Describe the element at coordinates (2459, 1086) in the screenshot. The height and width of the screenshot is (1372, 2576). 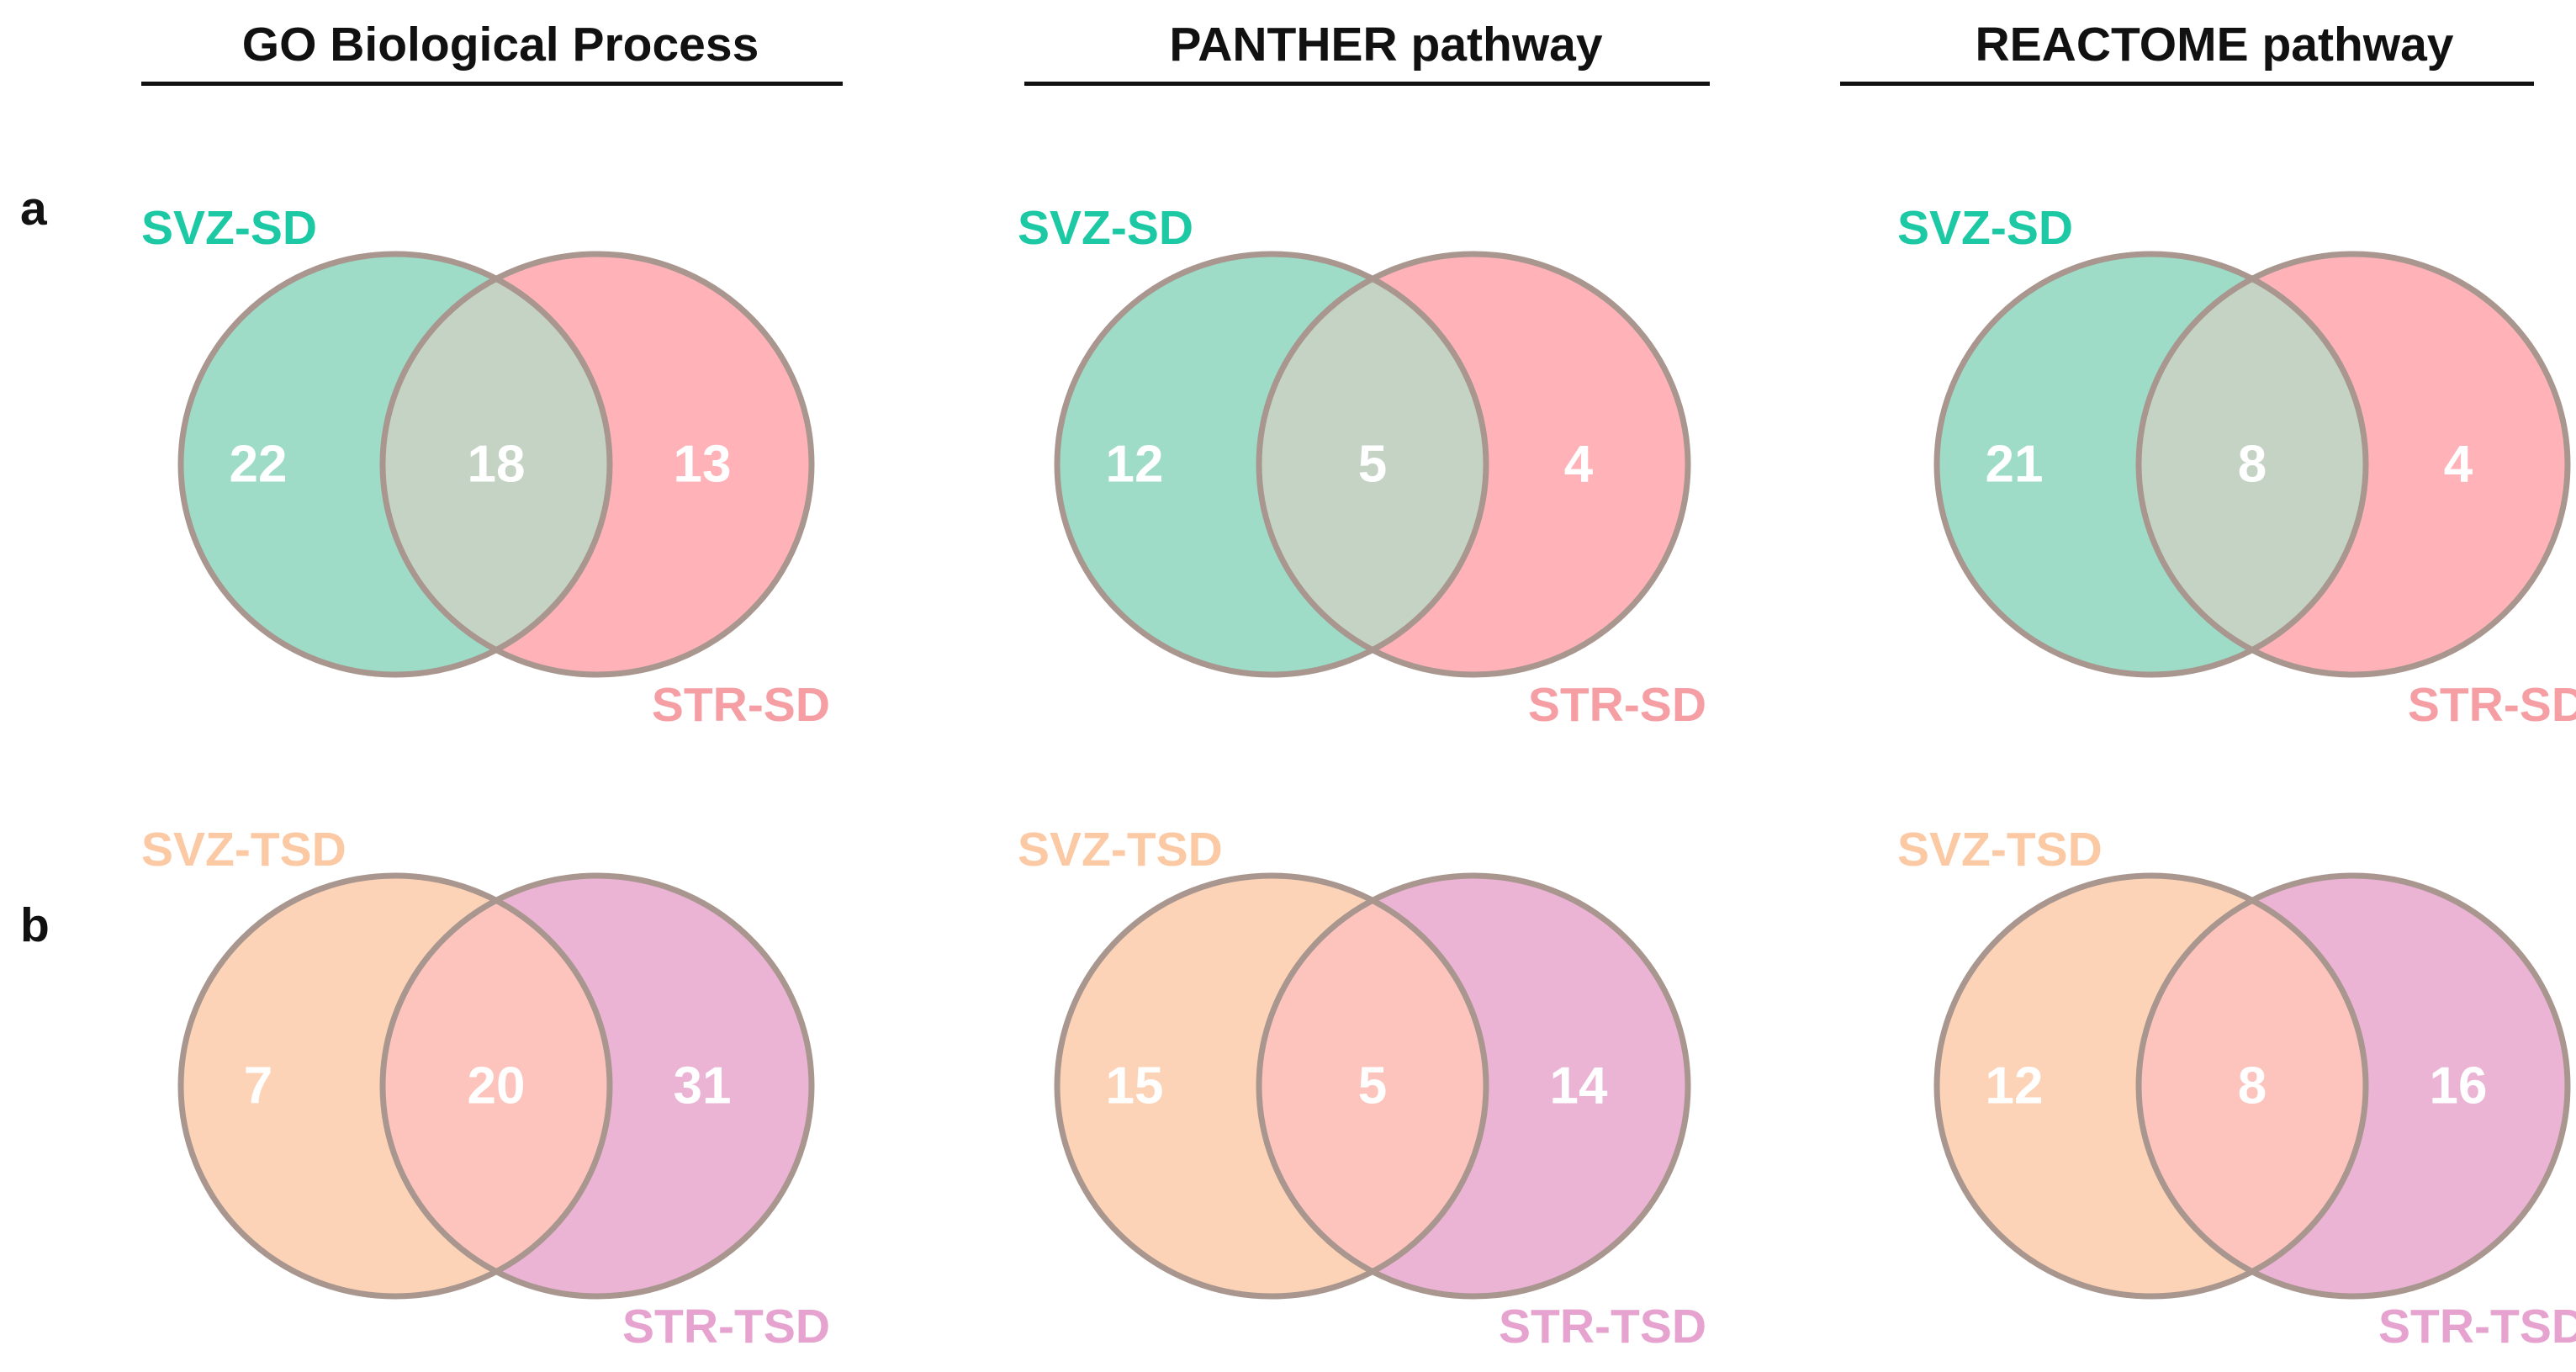
I see `count-only-str-tsd: 16` at that location.